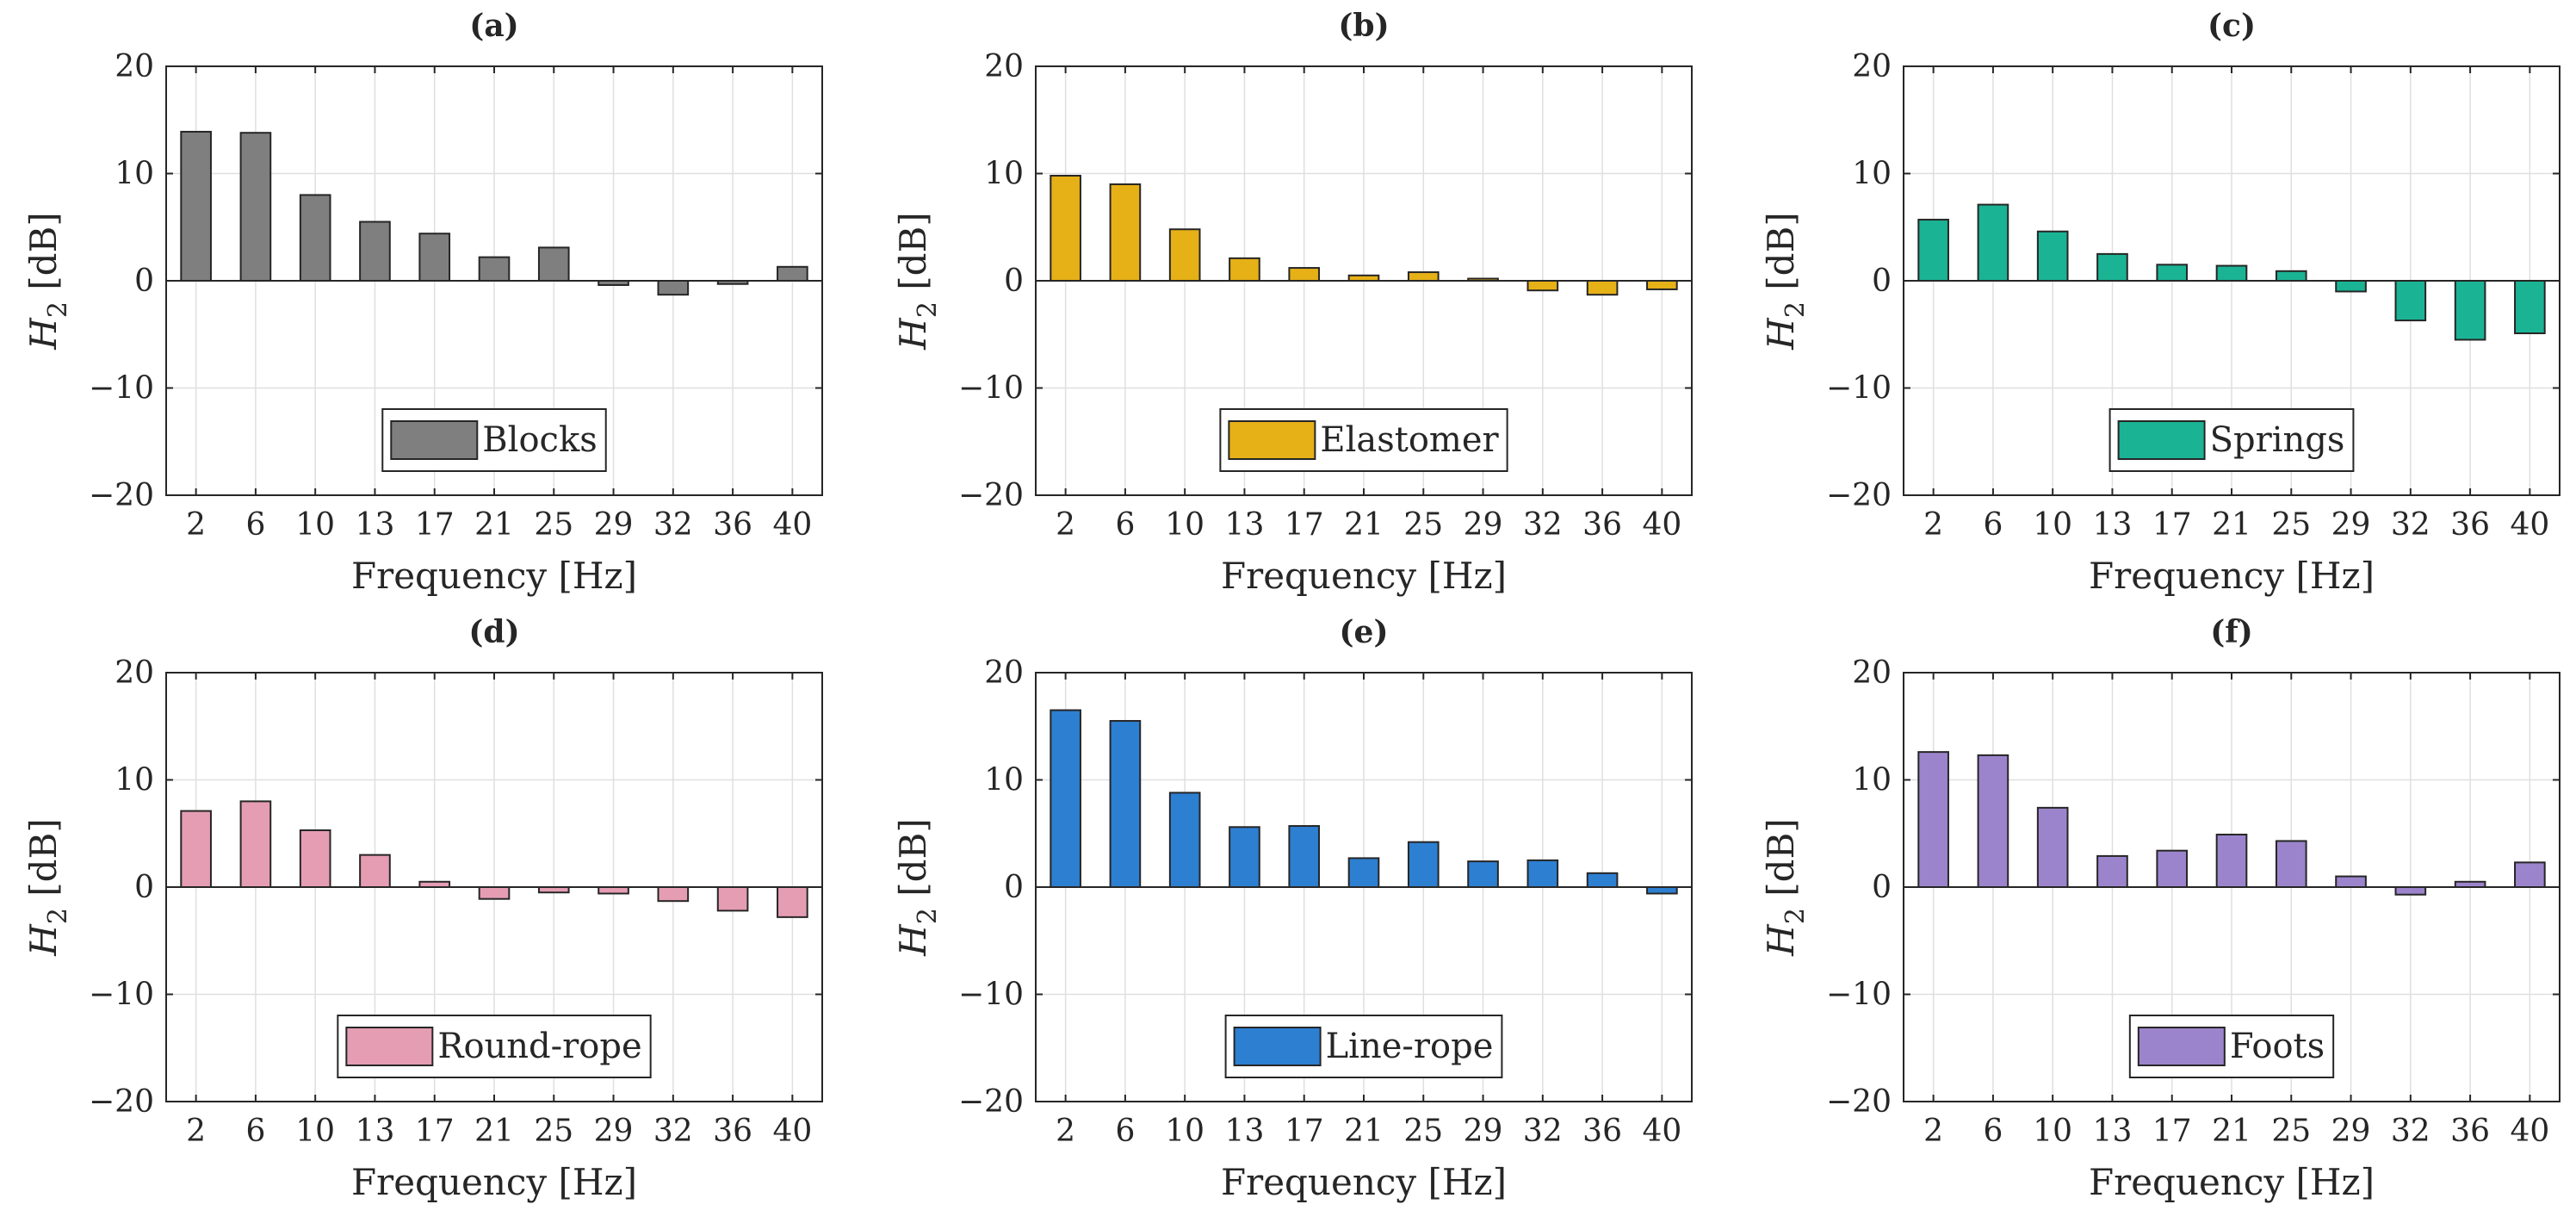 The image size is (2576, 1223). I want to click on legend-label: Line-rope, so click(1410, 1046).